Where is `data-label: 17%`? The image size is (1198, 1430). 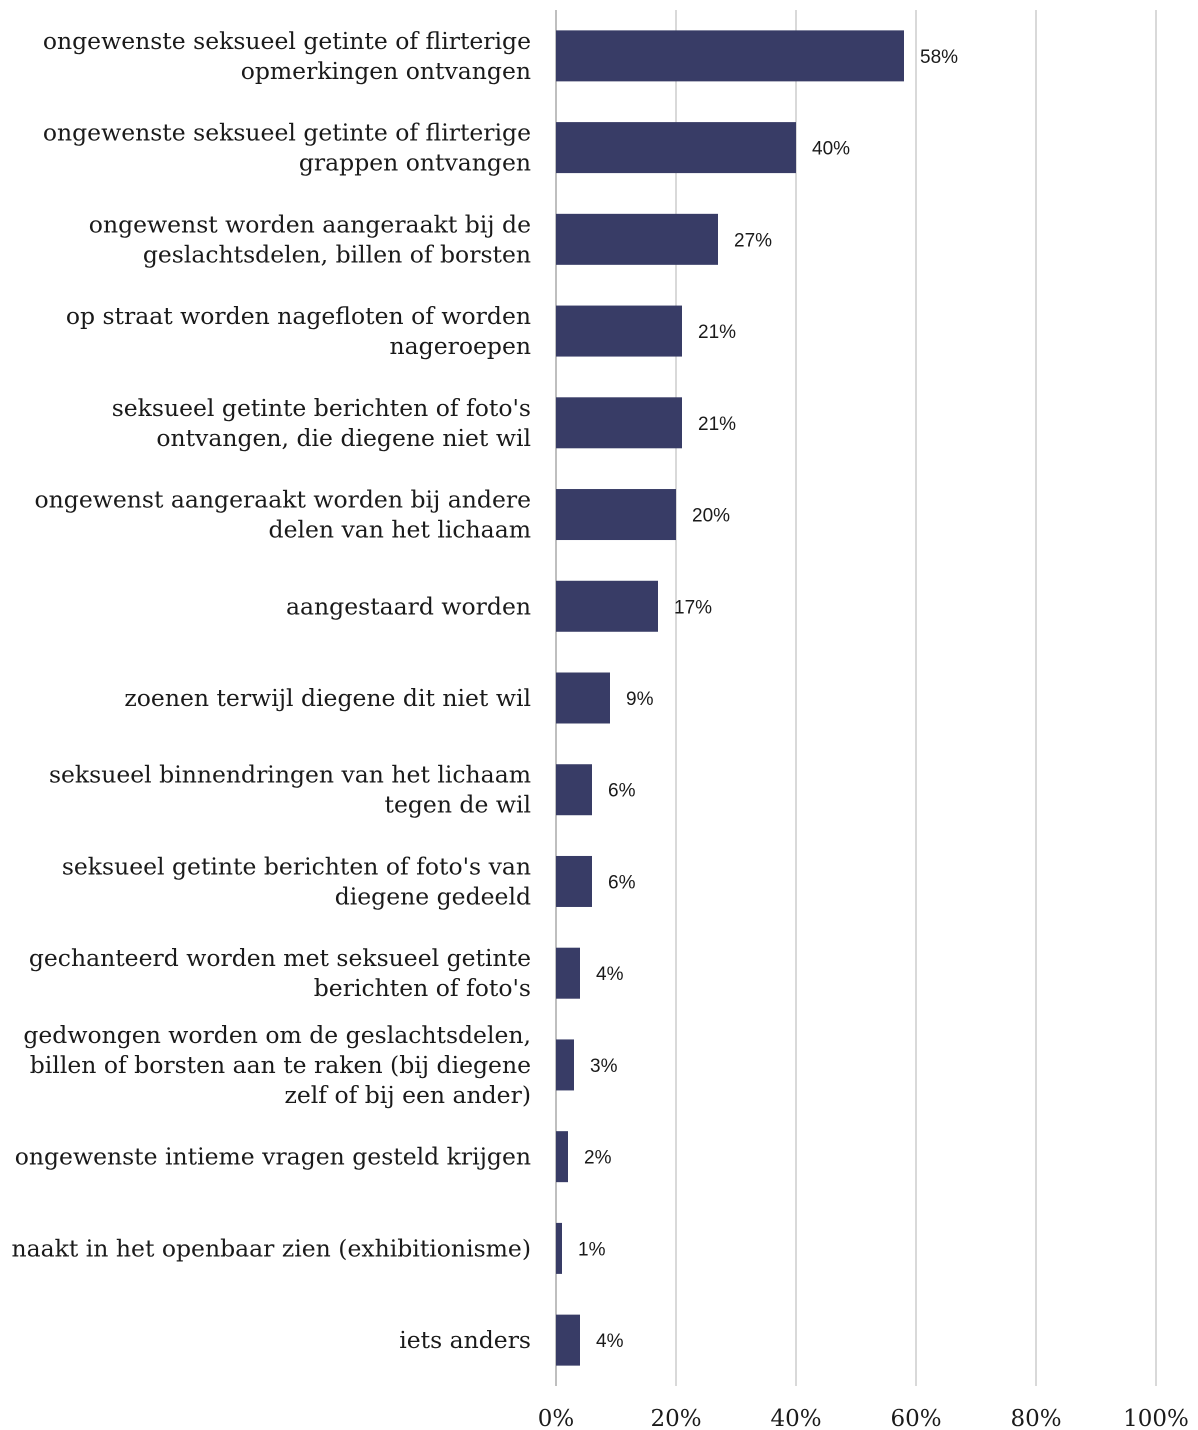 data-label: 17% is located at coordinates (693, 607).